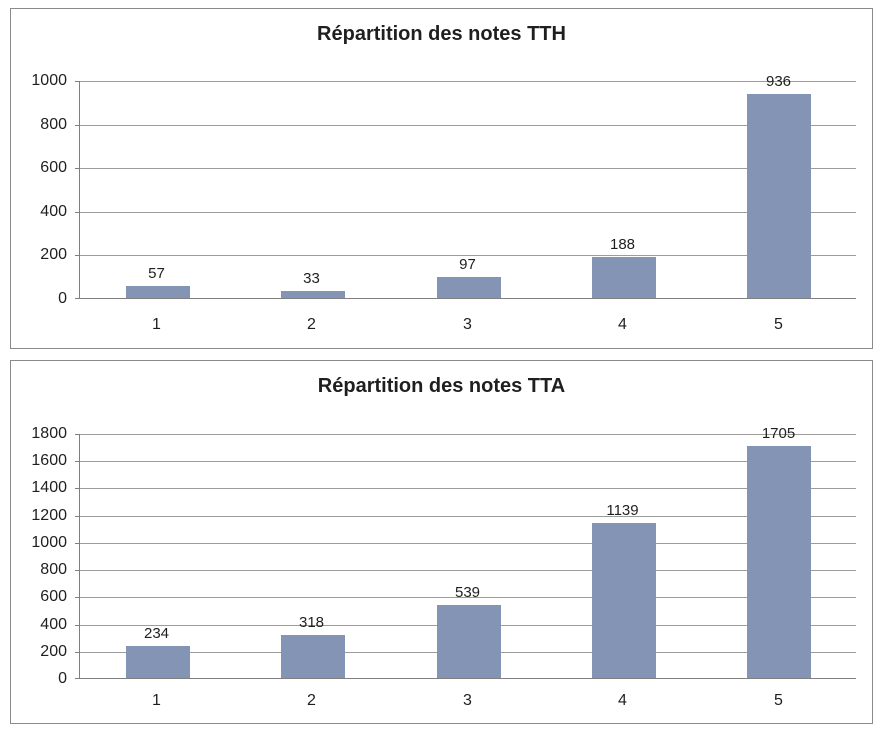 The image size is (883, 735). I want to click on bar-value-label: 1139, so click(622, 510).